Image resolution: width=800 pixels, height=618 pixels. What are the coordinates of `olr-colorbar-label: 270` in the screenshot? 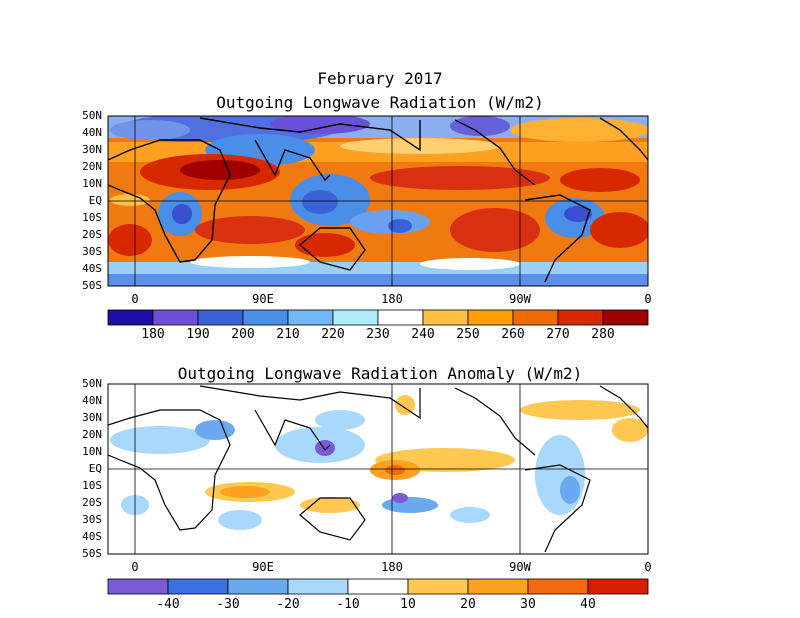 It's located at (558, 334).